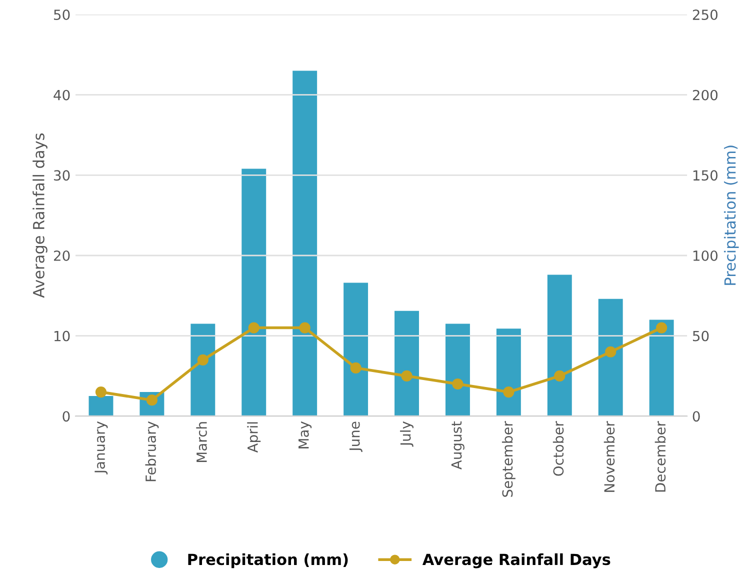 The height and width of the screenshot is (582, 755). Describe the element at coordinates (705, 175) in the screenshot. I see `y2-tick-label: 150` at that location.